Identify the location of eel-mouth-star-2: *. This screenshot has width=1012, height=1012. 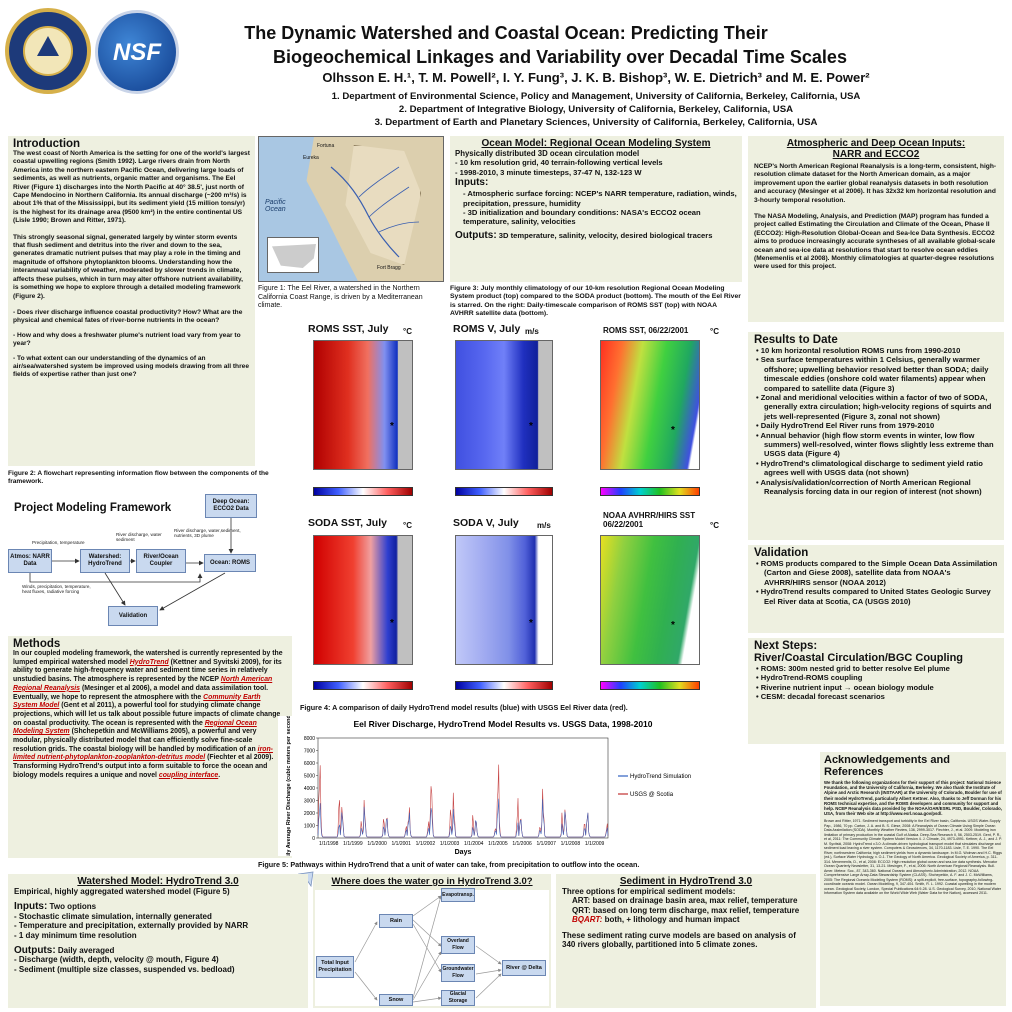
(531, 426).